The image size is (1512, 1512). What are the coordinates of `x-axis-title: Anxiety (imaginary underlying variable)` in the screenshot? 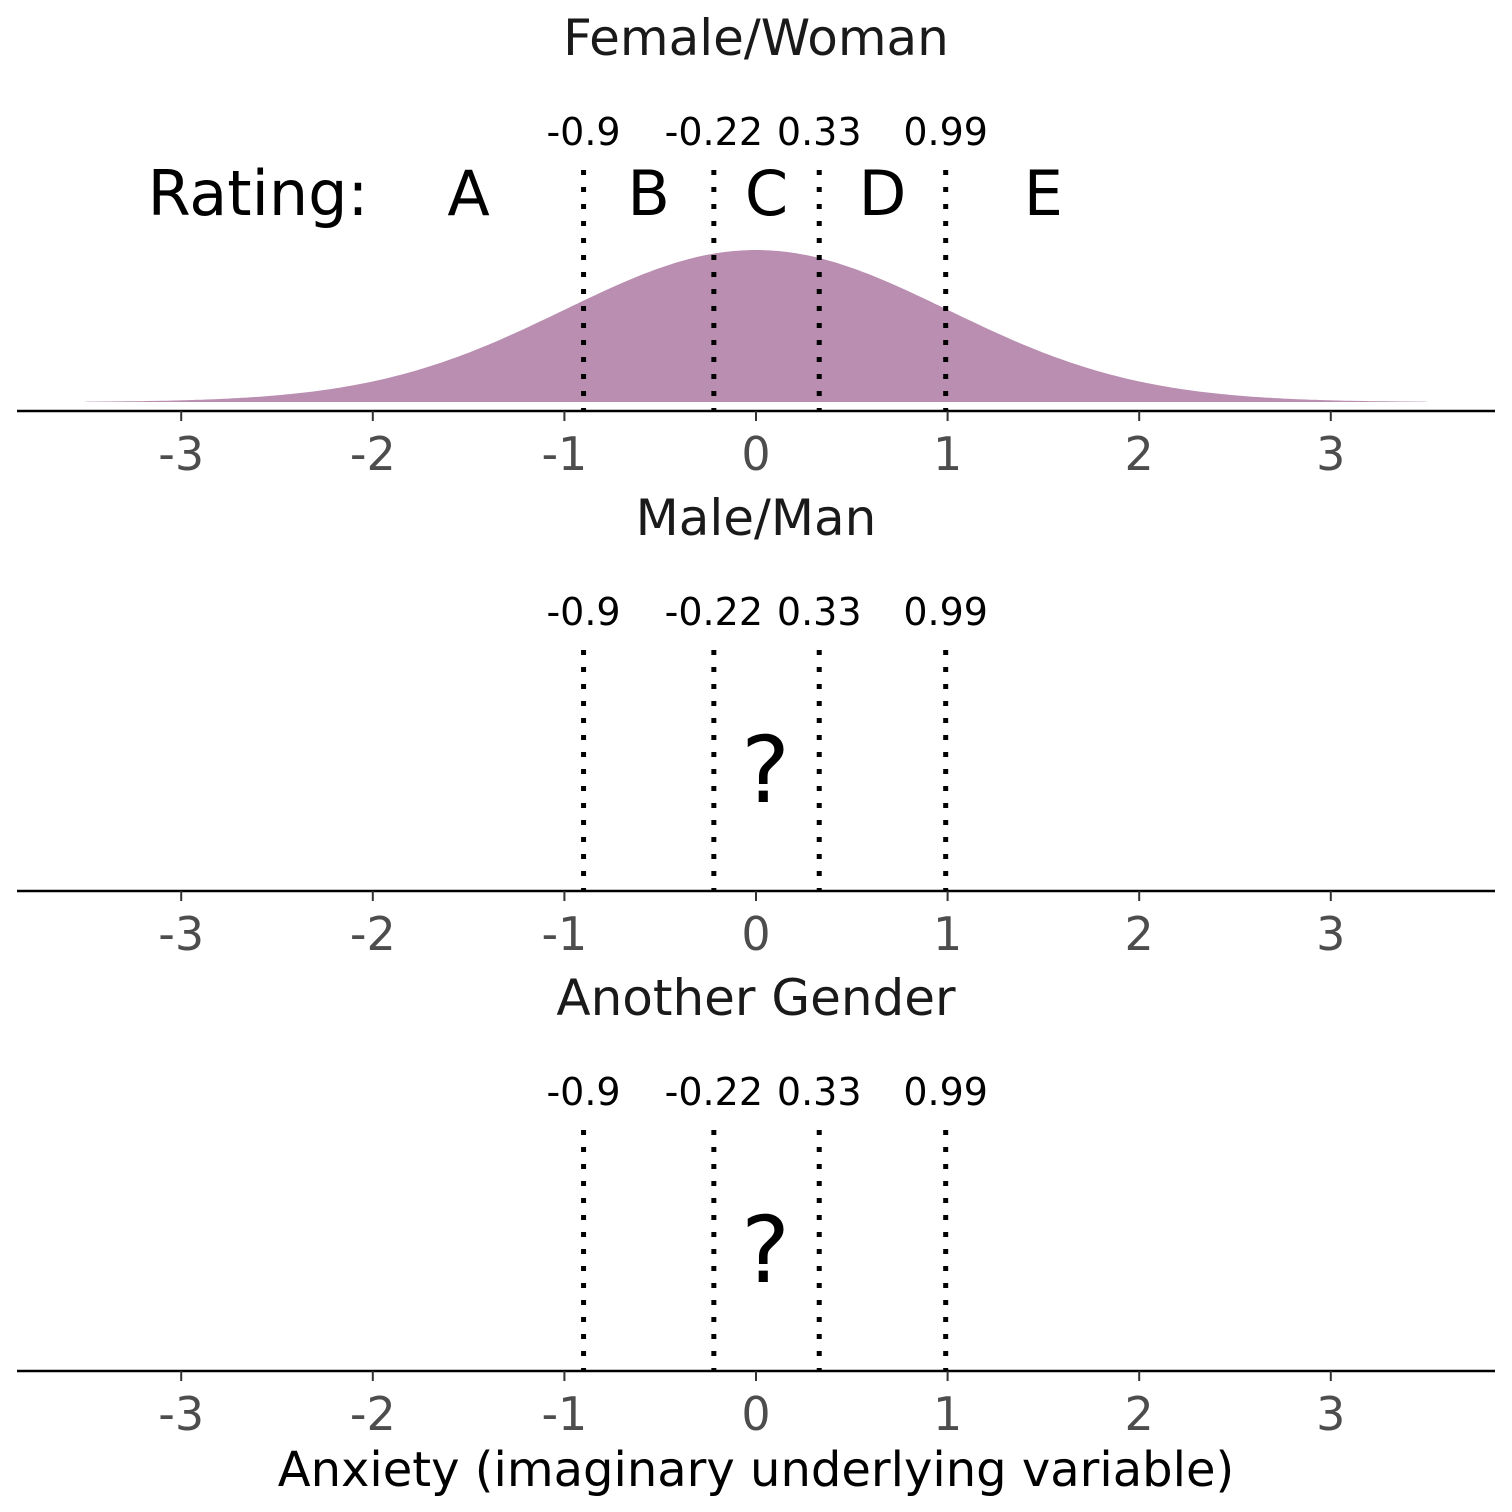 It's located at (756, 1470).